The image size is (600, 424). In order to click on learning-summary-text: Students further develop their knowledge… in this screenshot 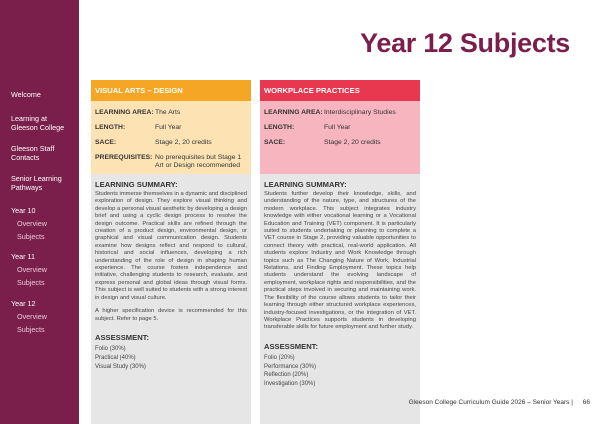, I will do `click(340, 261)`.